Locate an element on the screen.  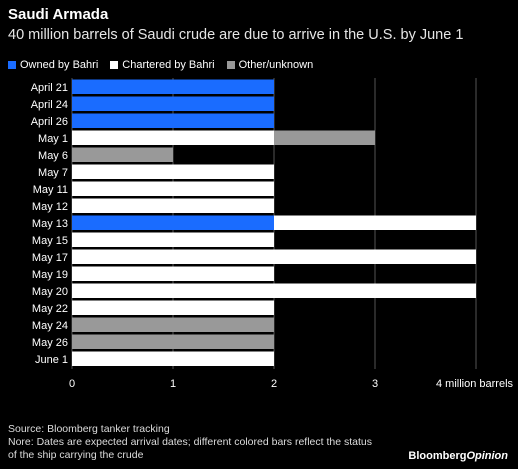
category-label: May 22 is located at coordinates (50, 309).